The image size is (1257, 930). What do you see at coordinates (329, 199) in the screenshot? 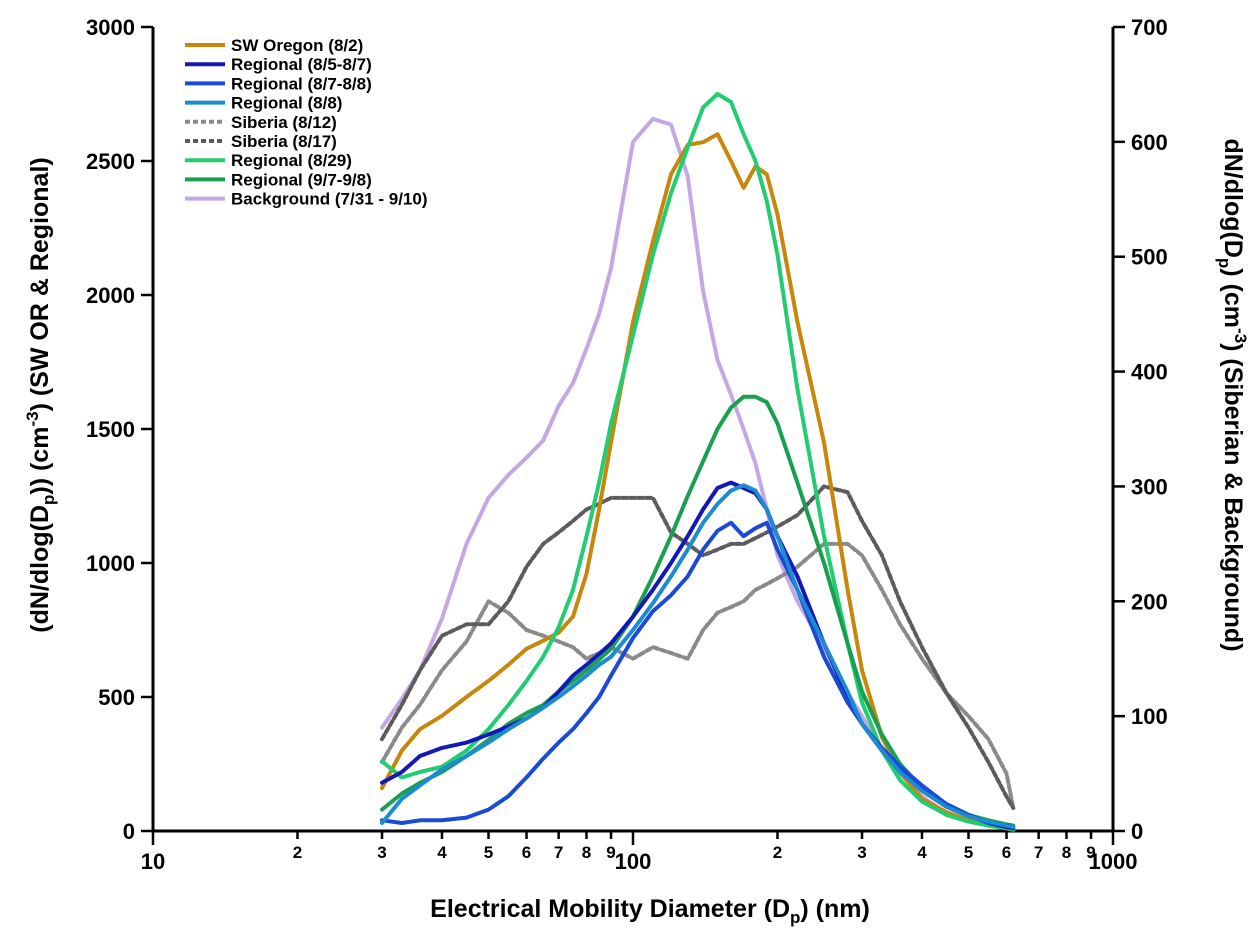
I see `legend-label: Background (7/31 - 9/10)` at bounding box center [329, 199].